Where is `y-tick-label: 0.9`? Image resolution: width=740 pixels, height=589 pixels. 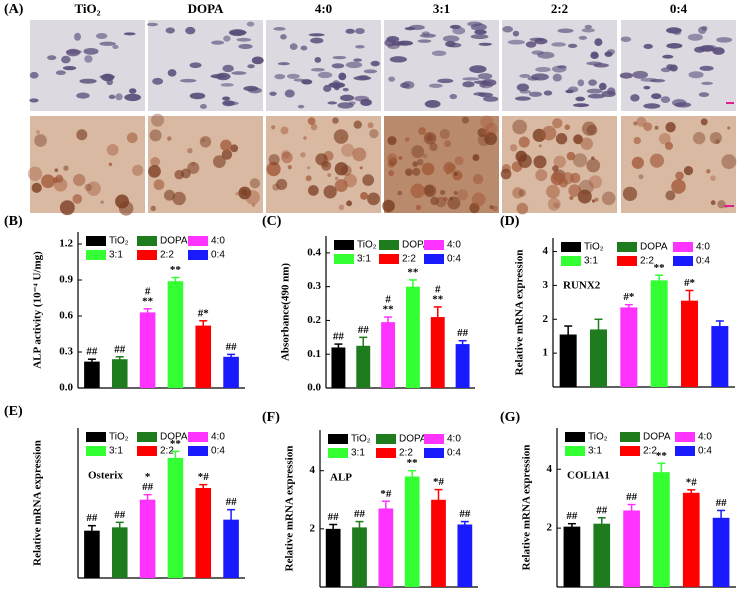 y-tick-label: 0.9 is located at coordinates (66, 280).